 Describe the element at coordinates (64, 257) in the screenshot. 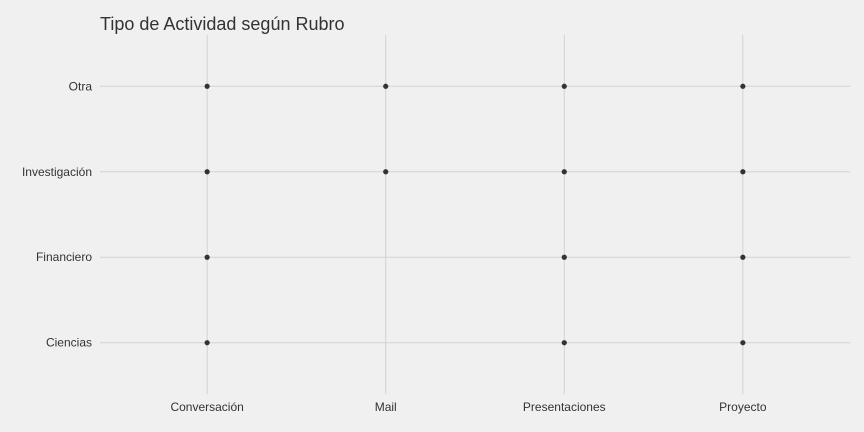

I see `y-tick-label: Financiero` at that location.